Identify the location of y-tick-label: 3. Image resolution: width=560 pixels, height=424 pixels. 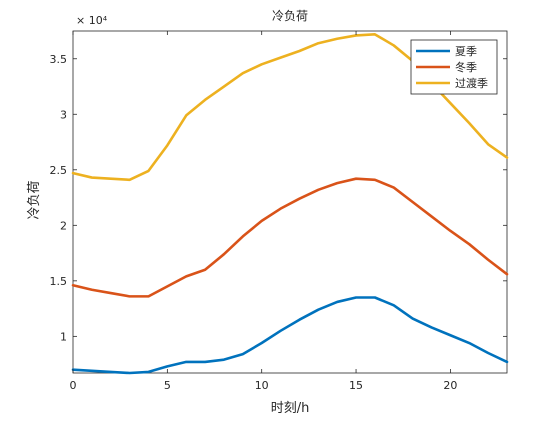
(63, 114).